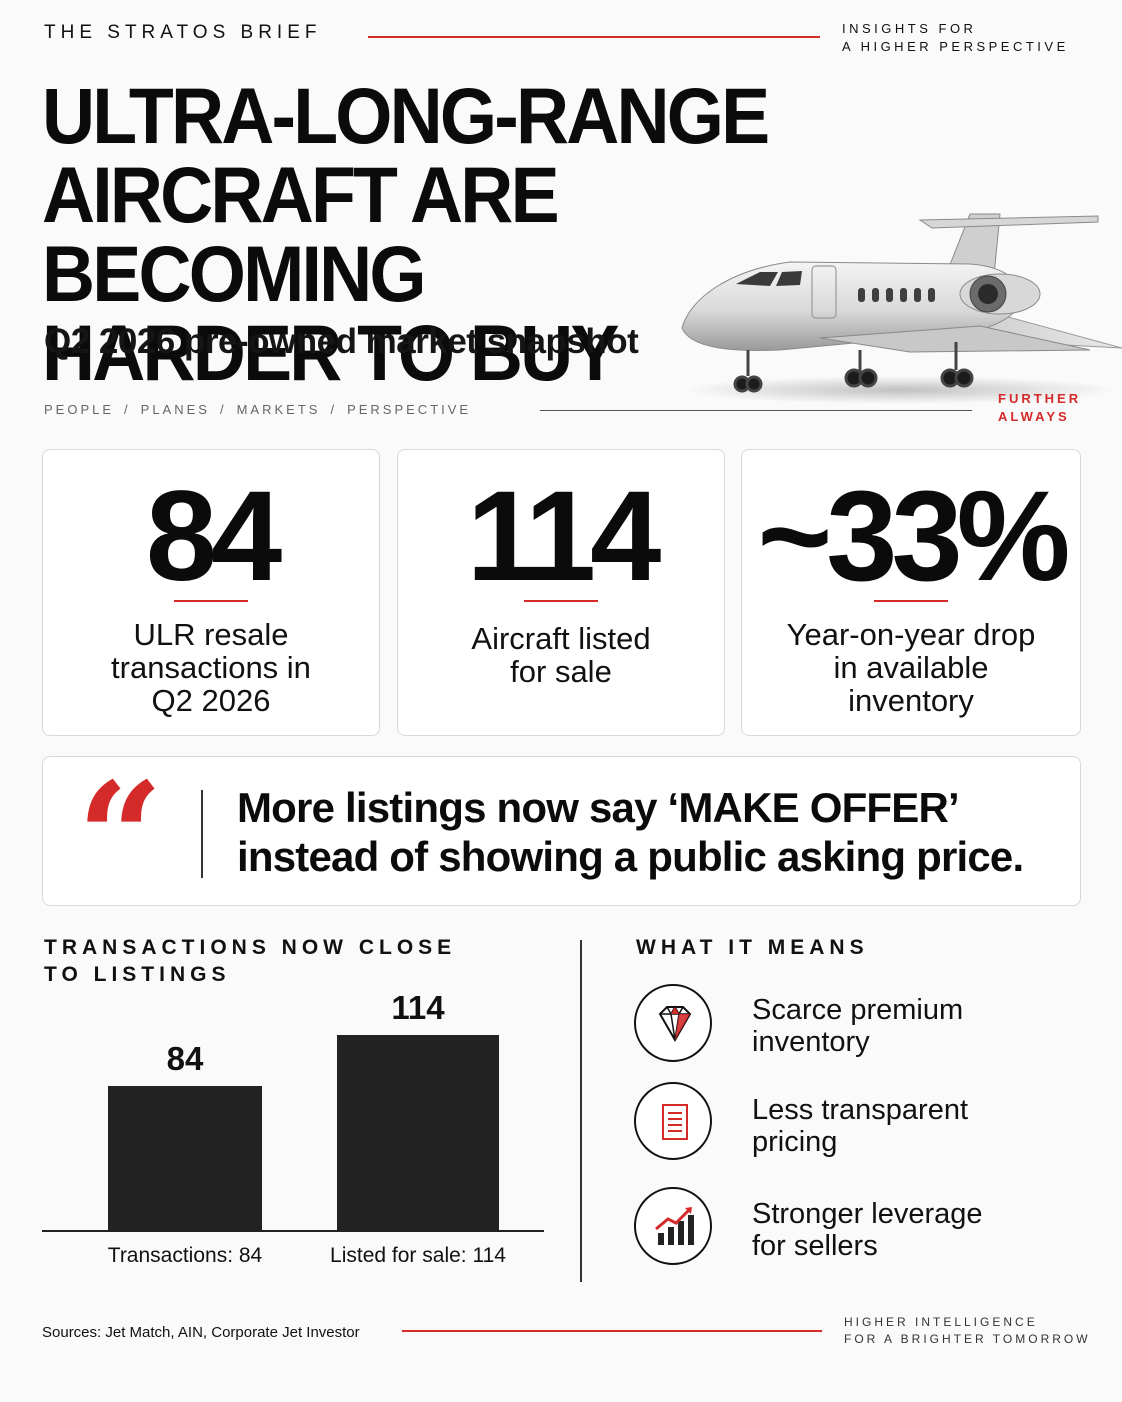 Image resolution: width=1122 pixels, height=1402 pixels. I want to click on title-line-2: AIRCRAFT ARE BECOMING, so click(301, 234).